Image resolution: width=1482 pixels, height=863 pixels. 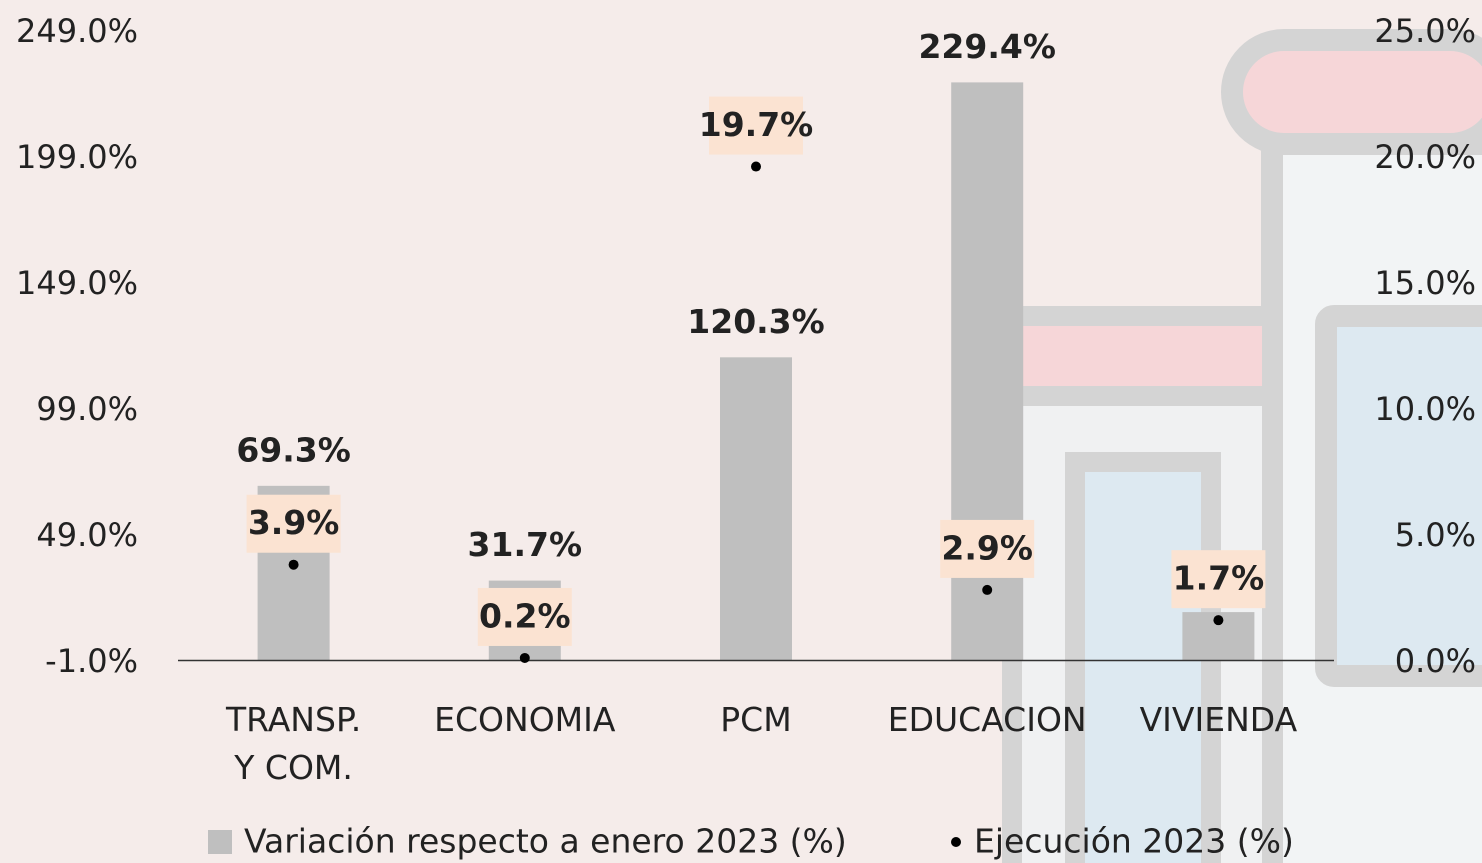 What do you see at coordinates (756, 509) in the screenshot?
I see `bar` at bounding box center [756, 509].